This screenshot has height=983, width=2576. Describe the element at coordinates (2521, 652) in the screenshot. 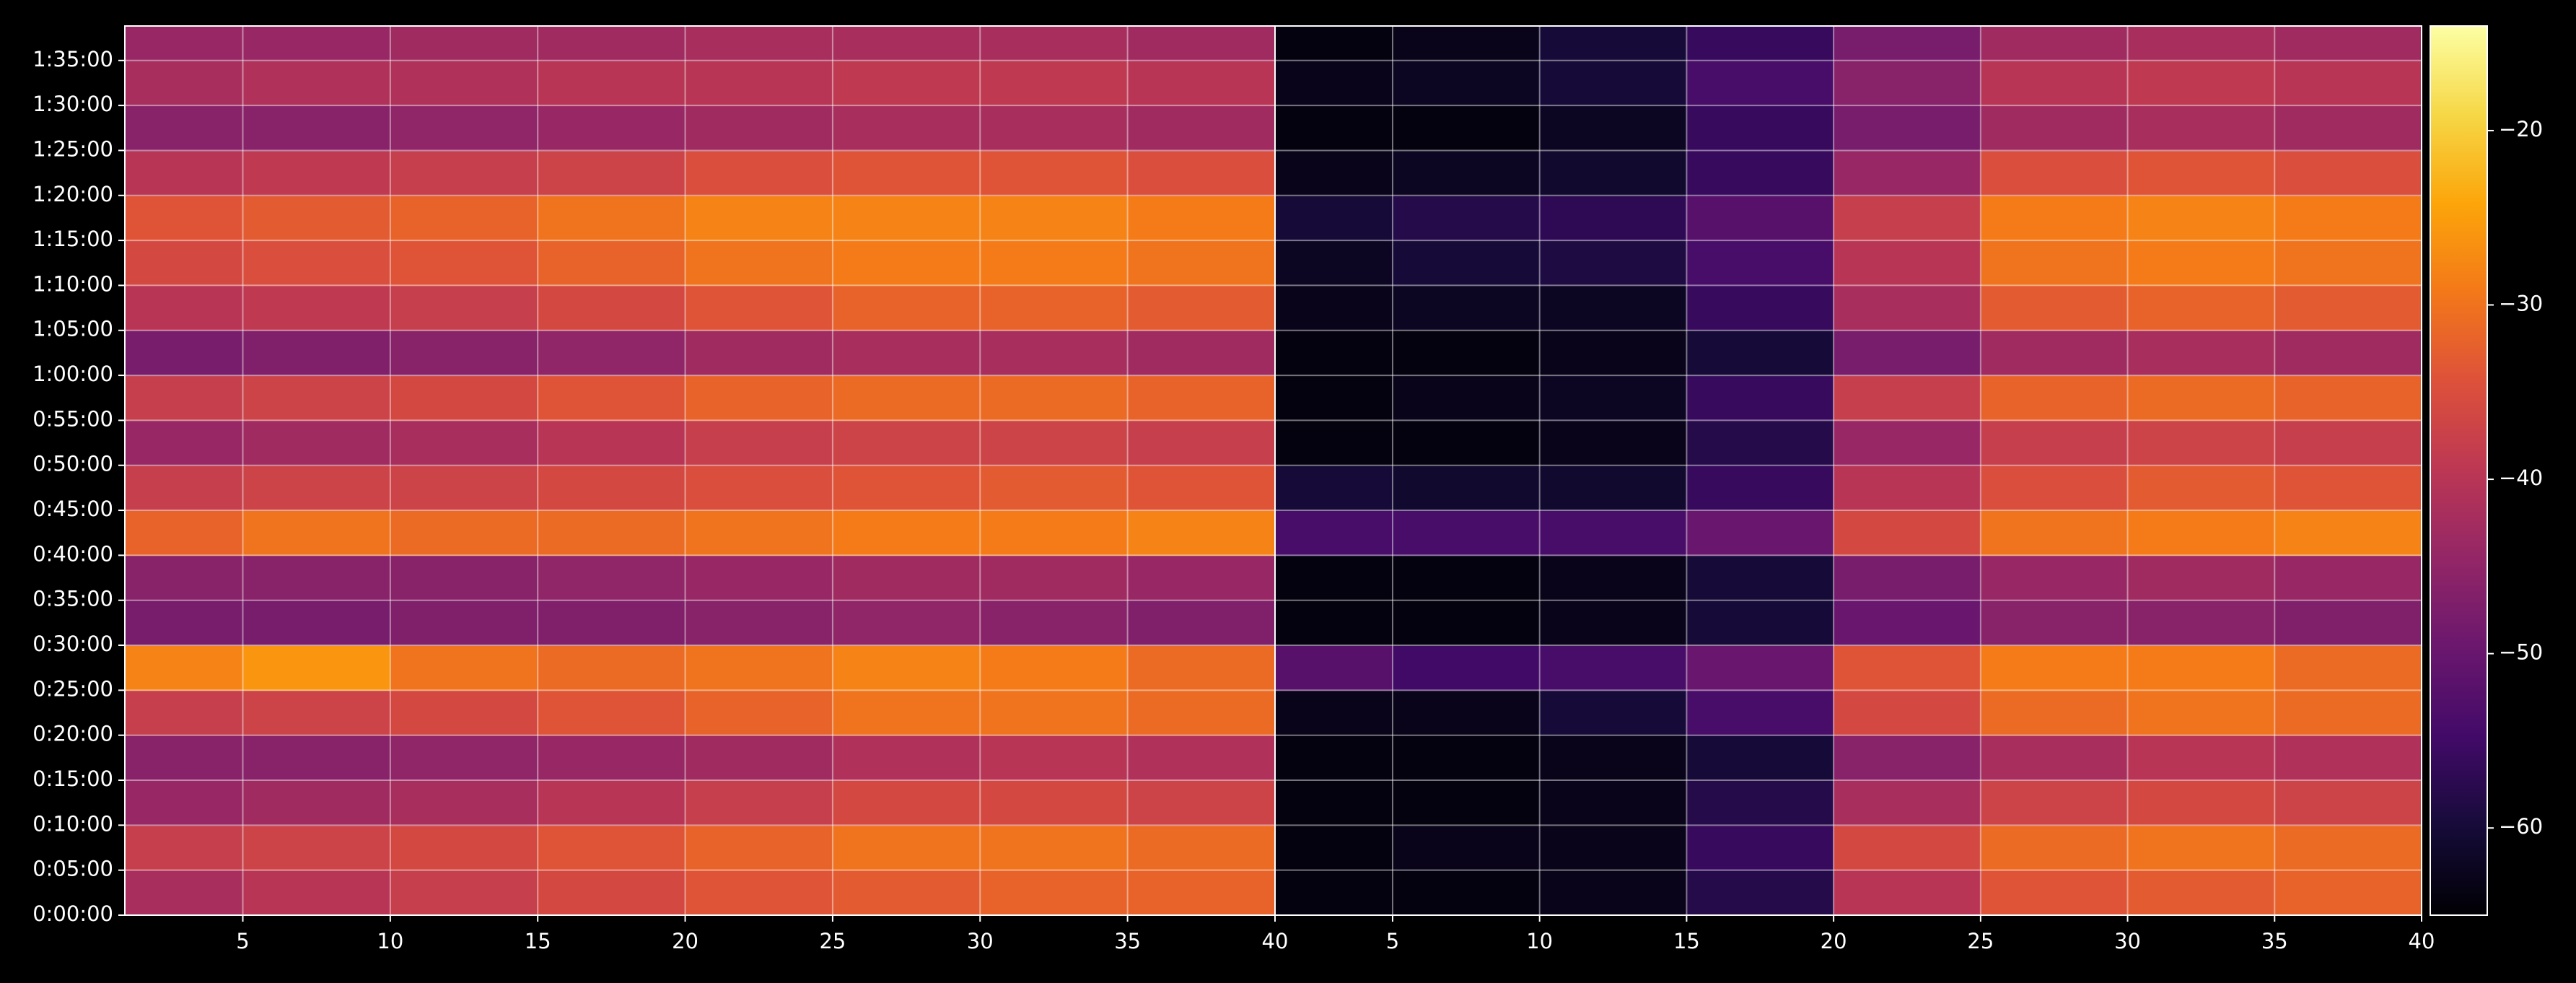

I see `colorbar-tick-label: −50` at that location.